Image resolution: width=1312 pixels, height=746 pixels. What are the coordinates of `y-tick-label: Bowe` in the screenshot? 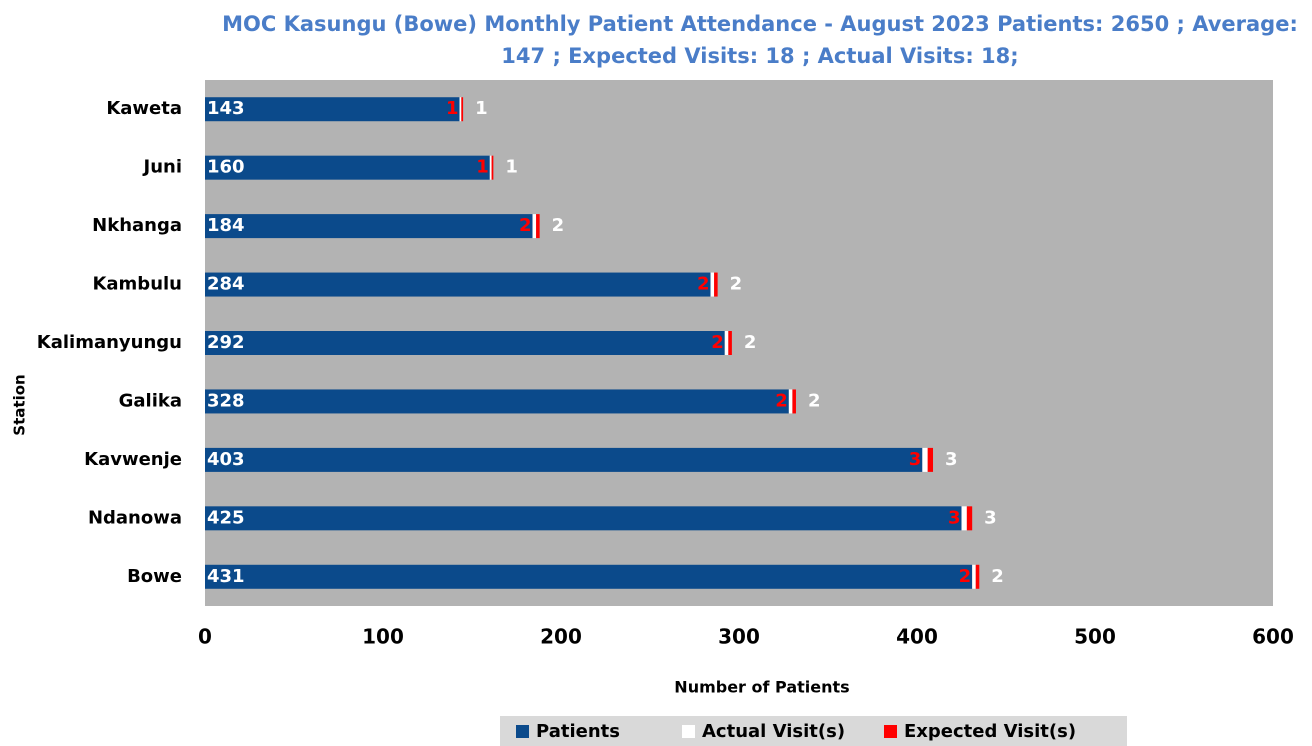 It's located at (154, 576).